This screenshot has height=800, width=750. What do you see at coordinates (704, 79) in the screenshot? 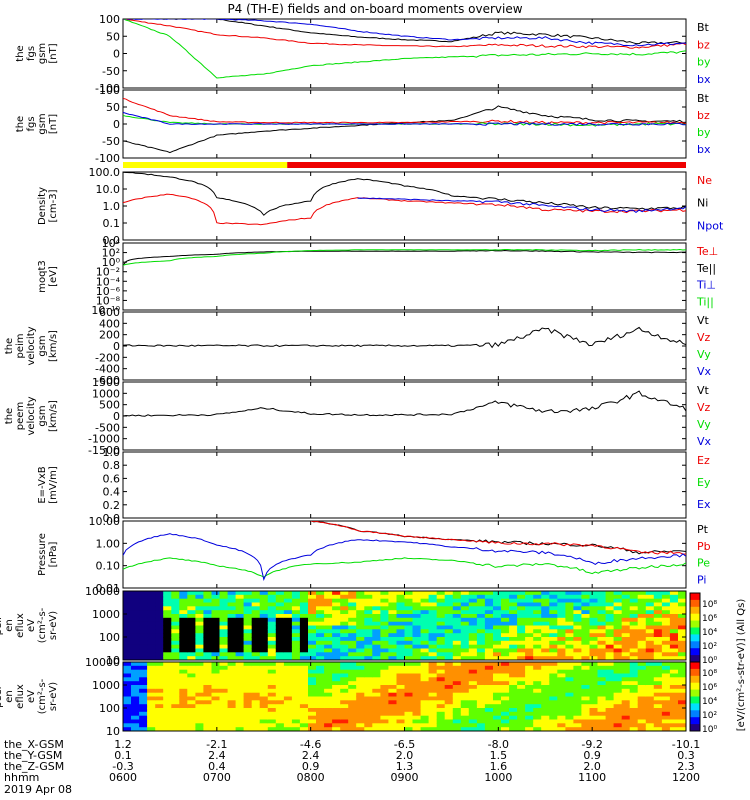
I see `fgs-gsm-legend-3: bx` at bounding box center [704, 79].